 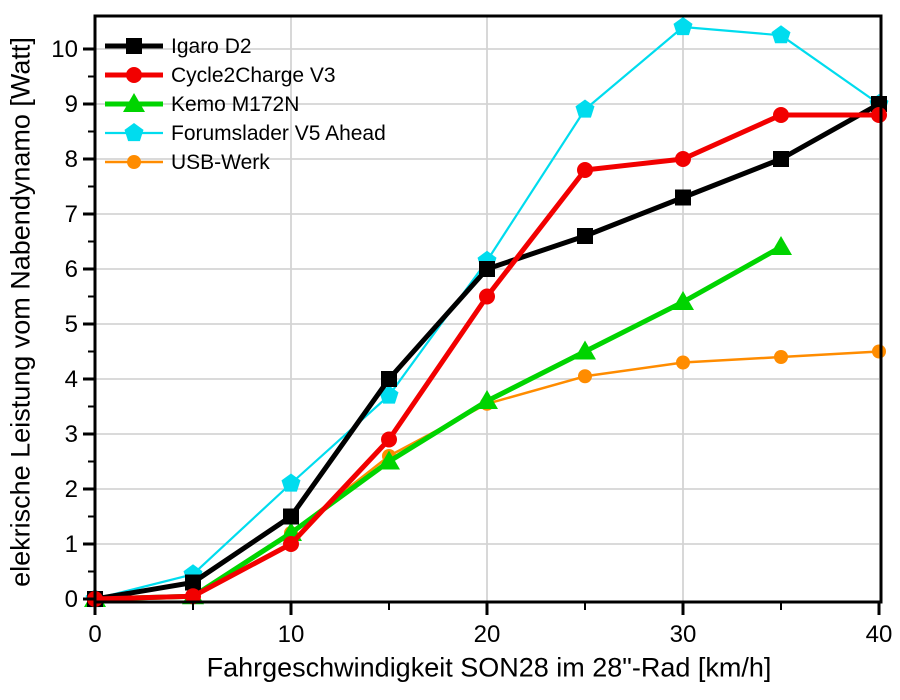 What do you see at coordinates (71, 324) in the screenshot?
I see `y-tick-label: 5` at bounding box center [71, 324].